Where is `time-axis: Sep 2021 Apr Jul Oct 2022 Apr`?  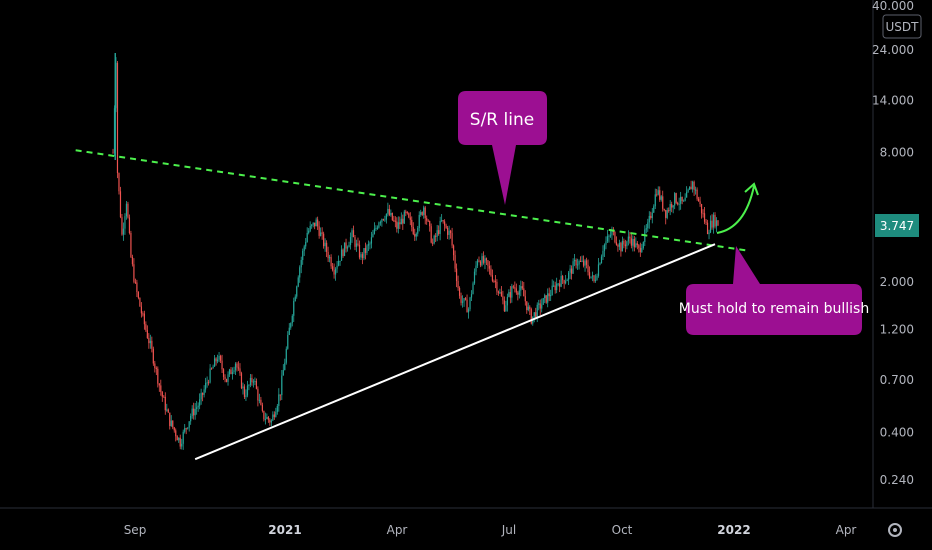
time-axis: Sep 2021 Apr Jul Oct 2022 Apr is located at coordinates (466, 522).